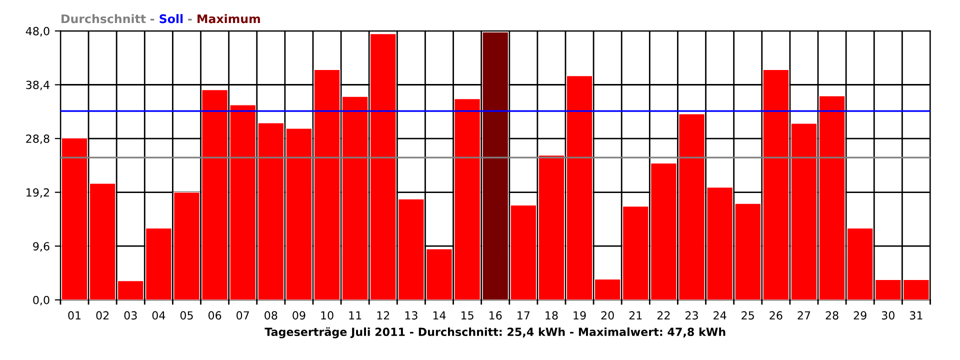 The image size is (960, 360). What do you see at coordinates (411, 315) in the screenshot?
I see `x-tick-label: 13` at bounding box center [411, 315].